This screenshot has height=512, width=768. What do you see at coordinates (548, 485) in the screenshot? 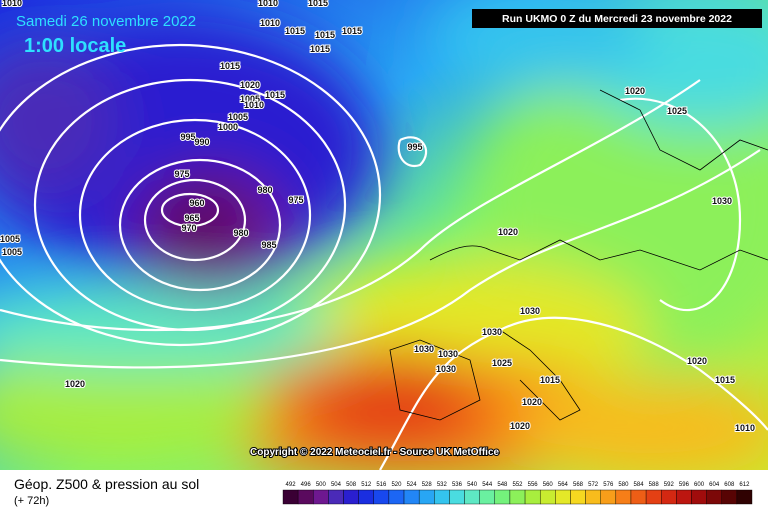
I see `scale-label: 560` at bounding box center [548, 485].